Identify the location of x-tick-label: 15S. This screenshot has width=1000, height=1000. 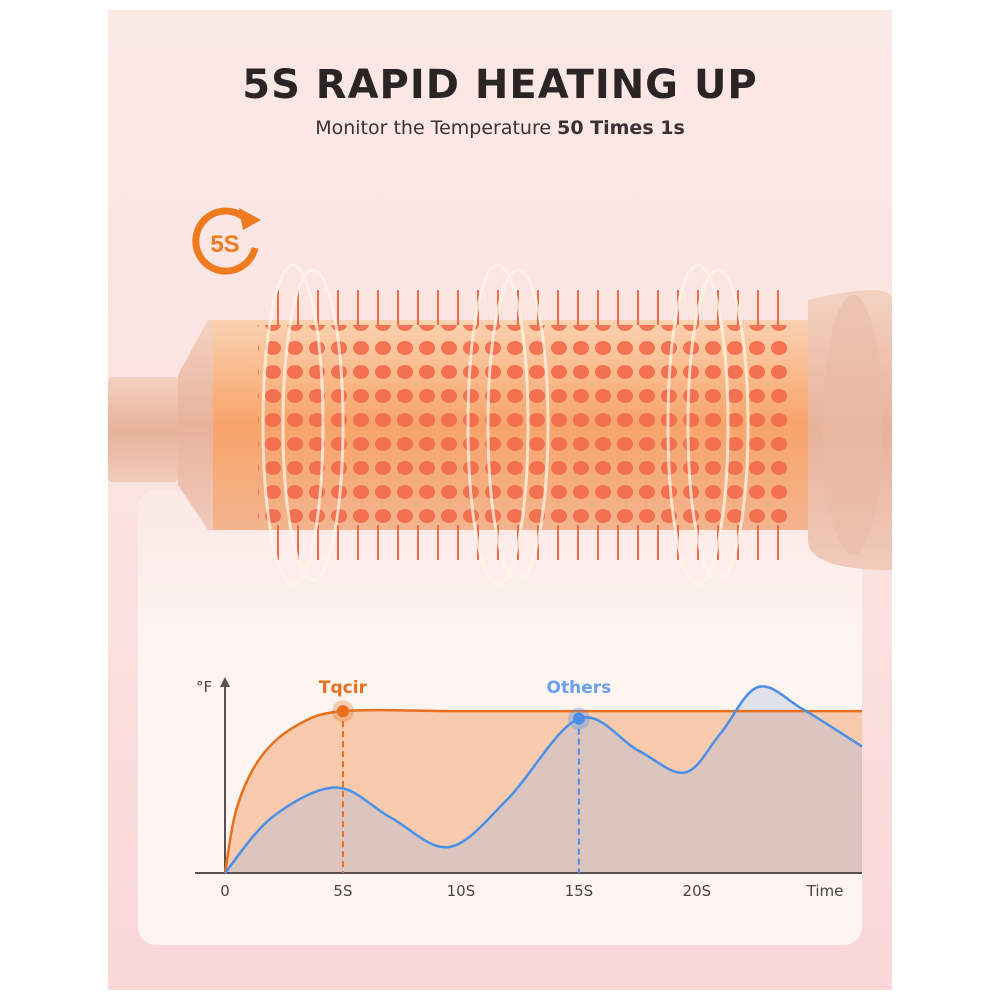
(579, 891).